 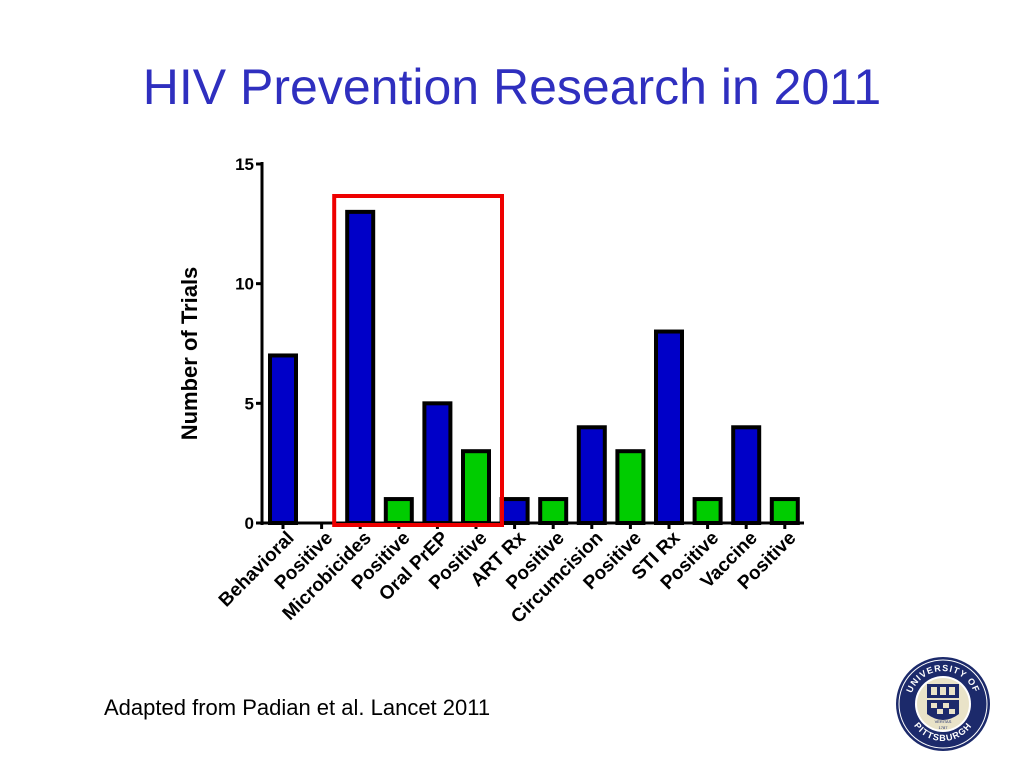 I want to click on y-tick-label-0: 0, so click(x=249, y=523).